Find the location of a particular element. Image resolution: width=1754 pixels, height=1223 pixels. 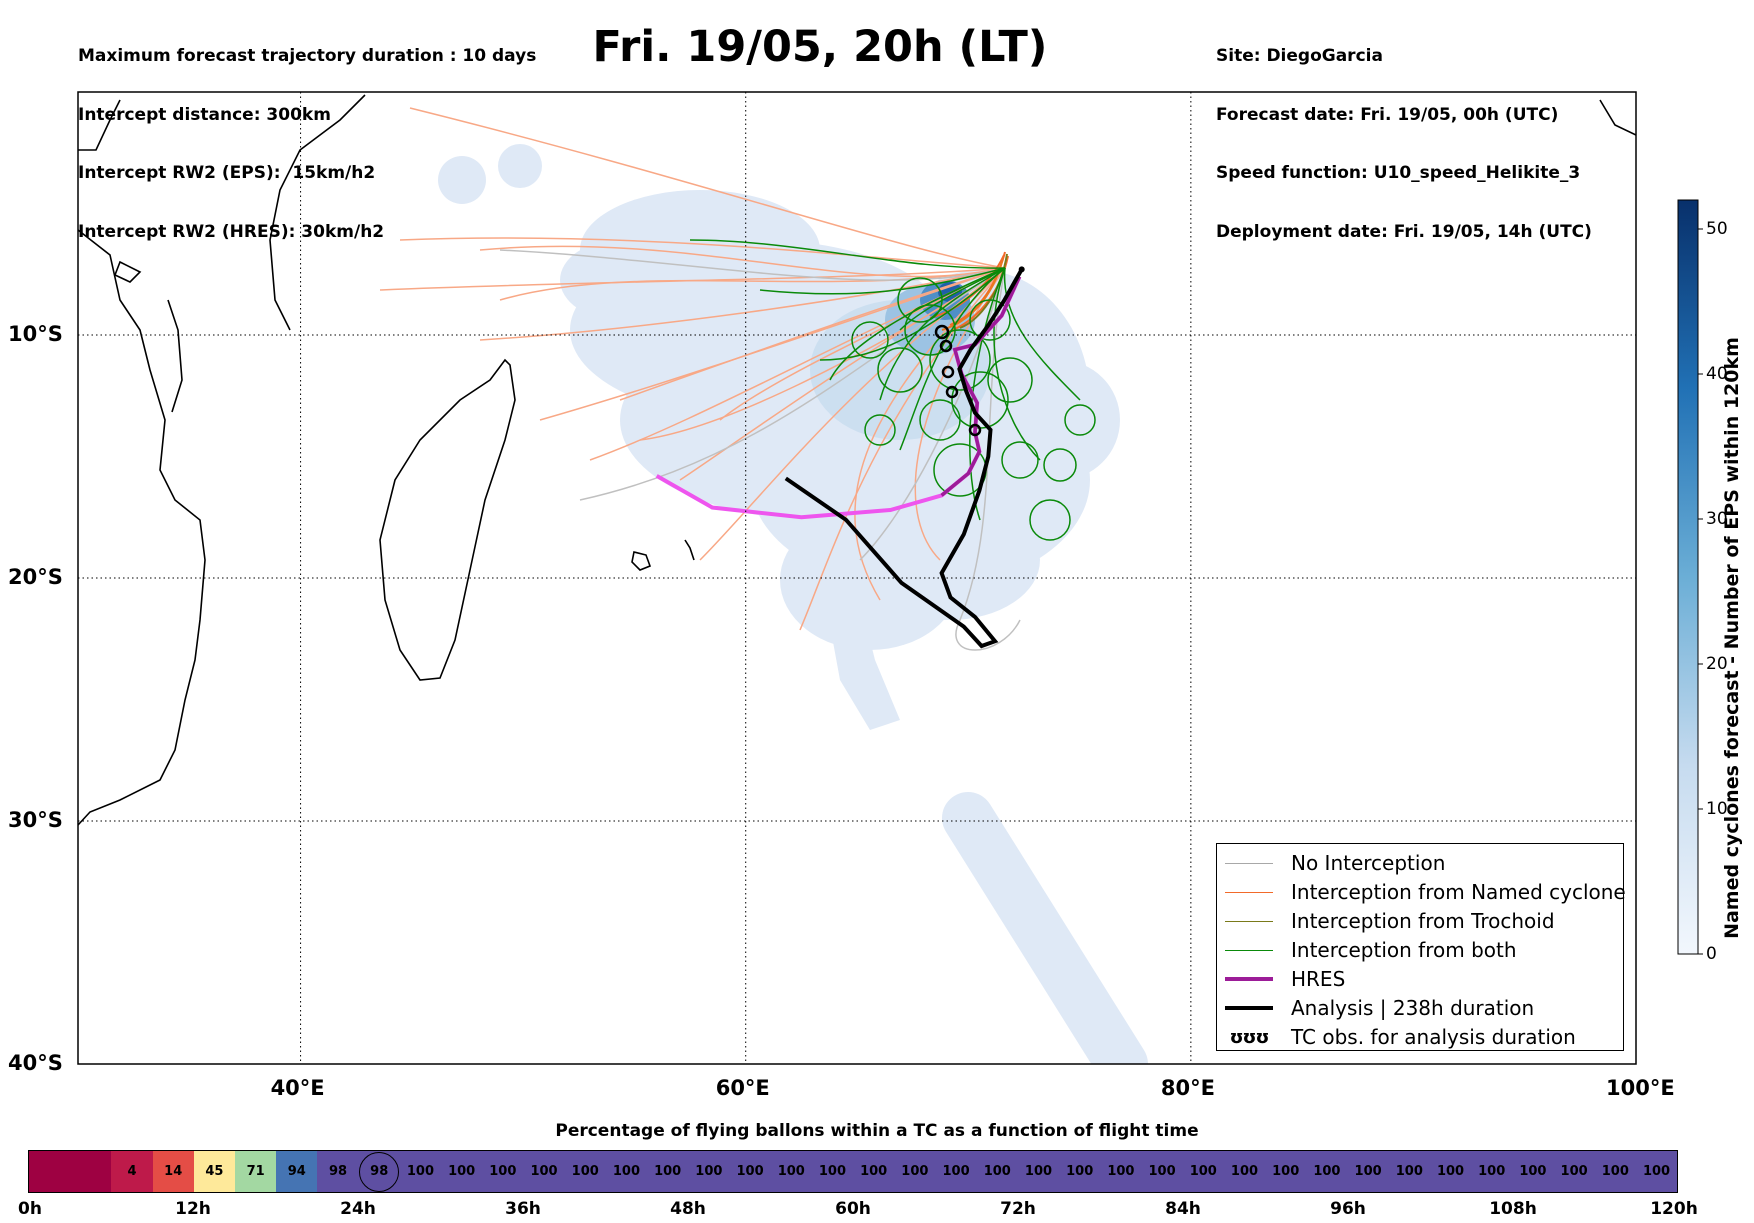

percentage-cell: 45 is located at coordinates (214, 1171).